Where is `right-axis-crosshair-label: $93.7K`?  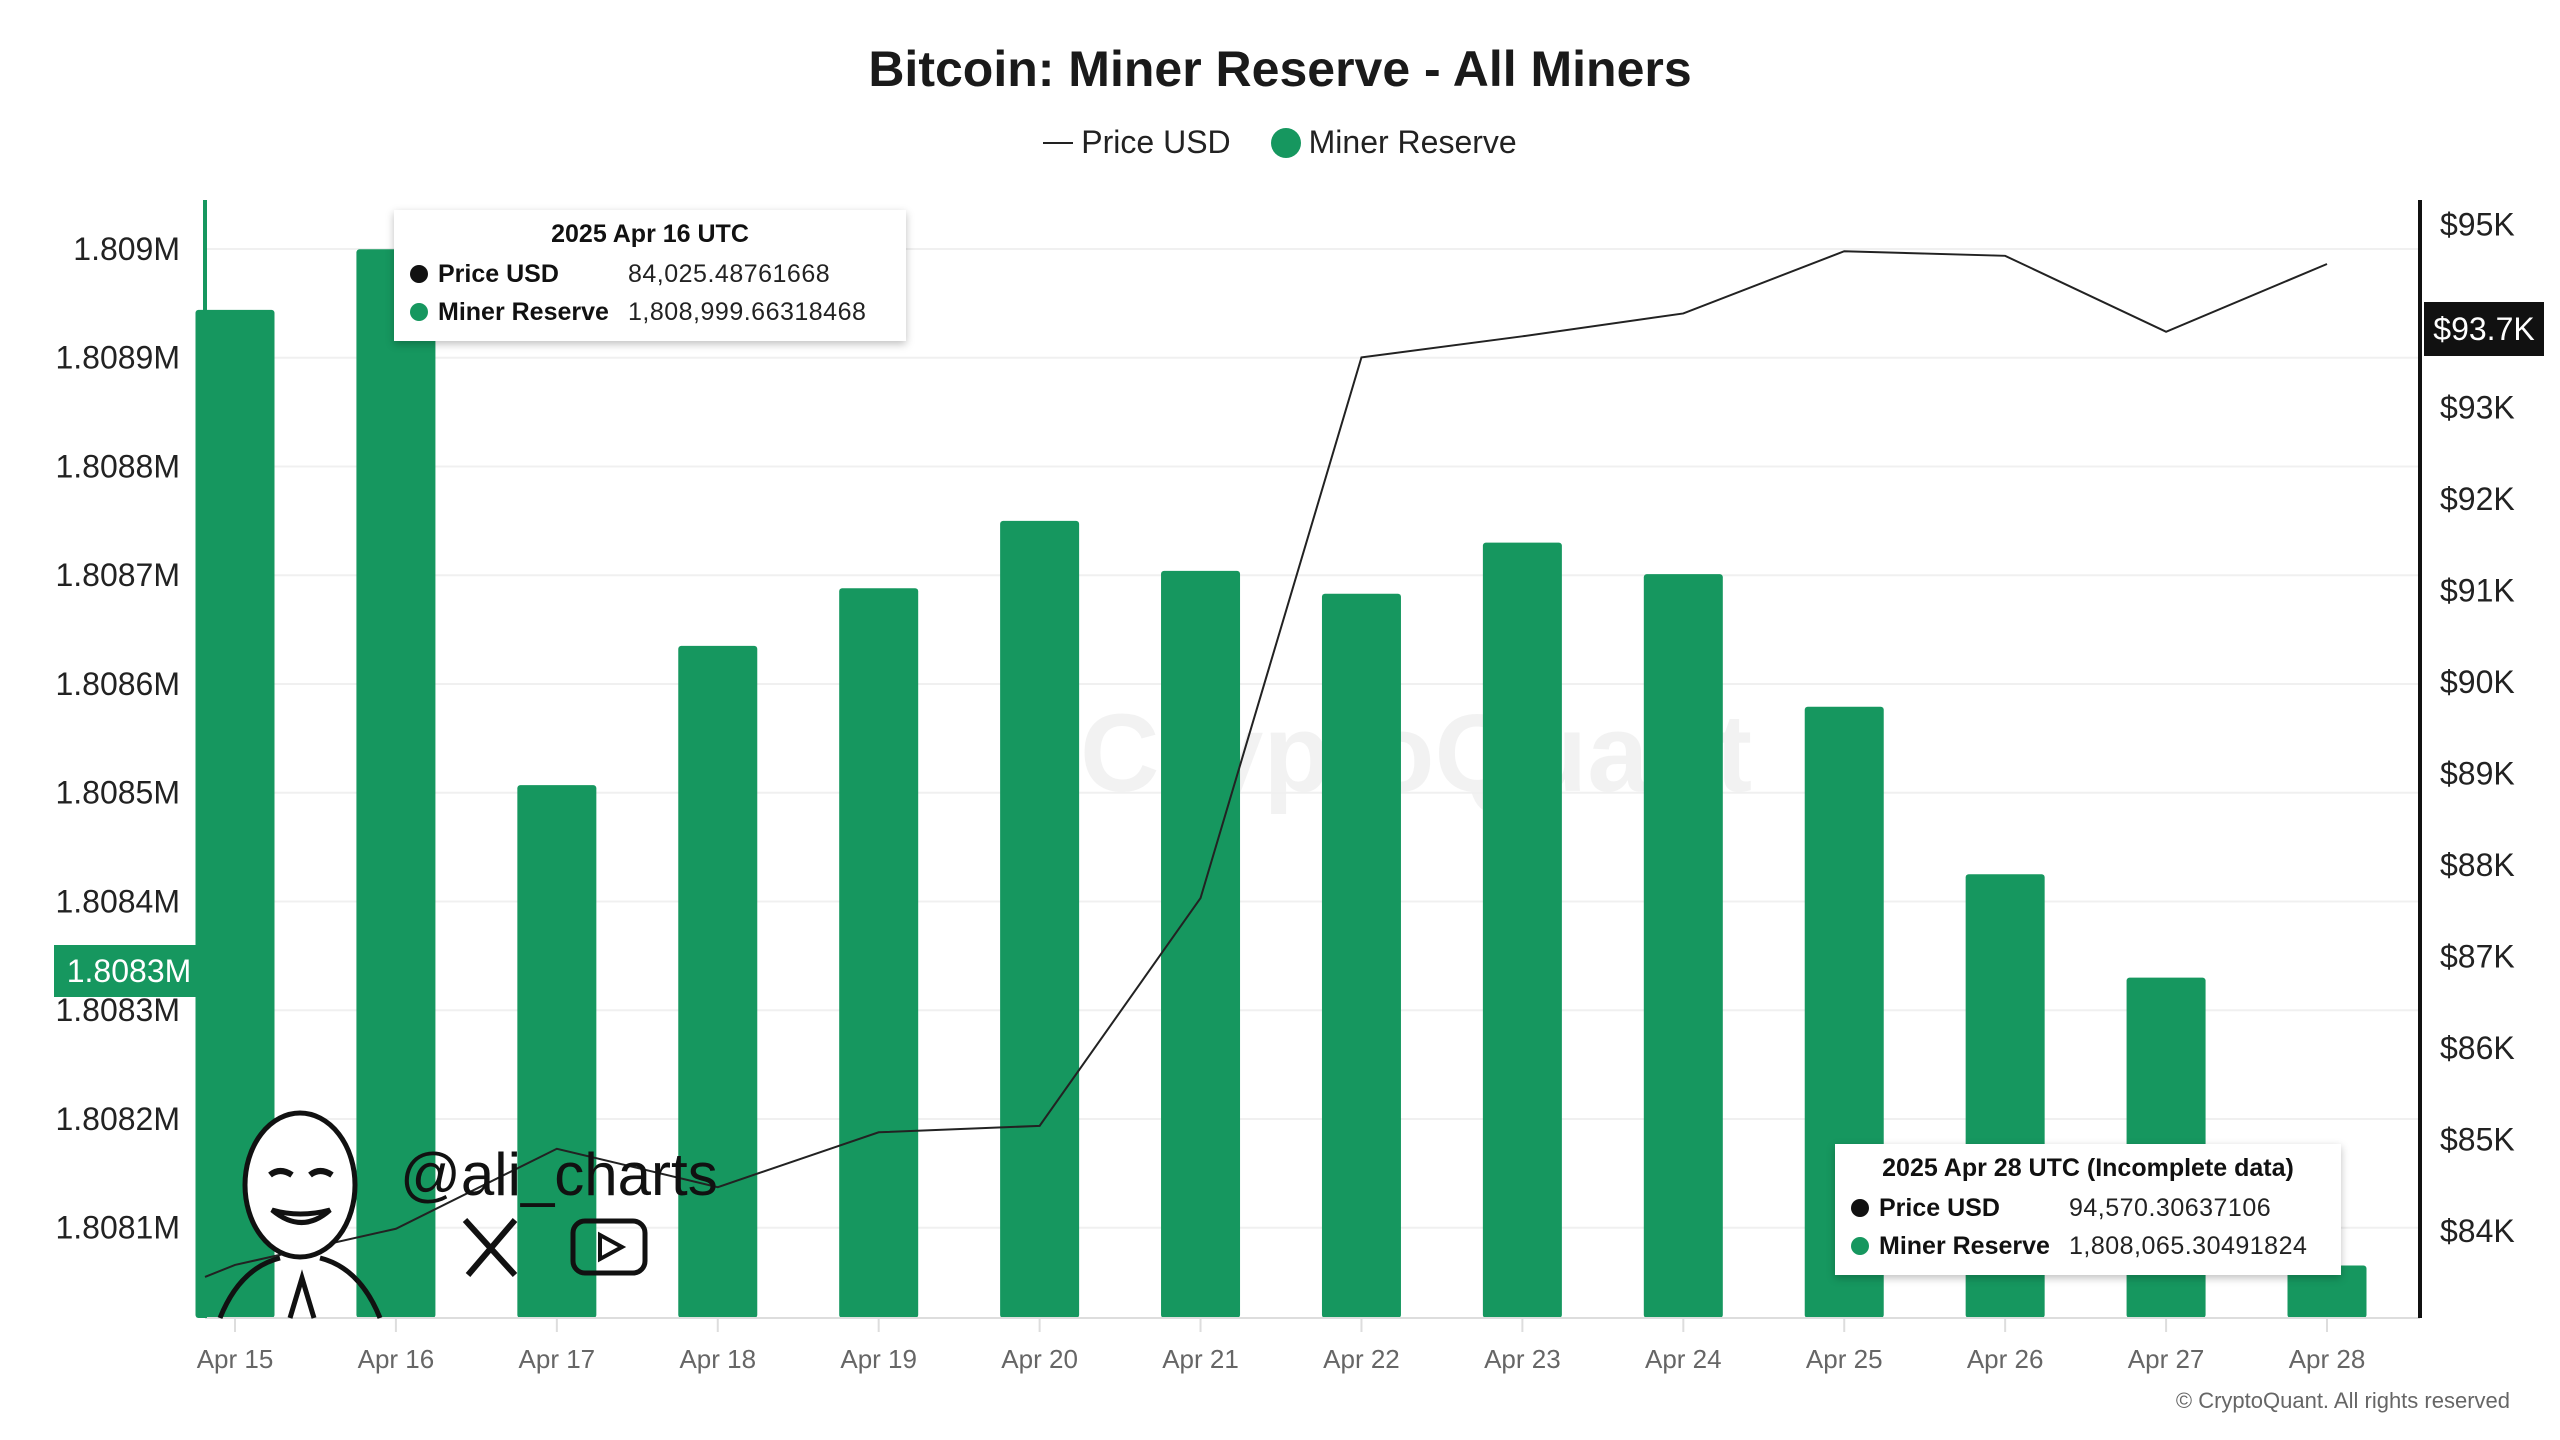 right-axis-crosshair-label: $93.7K is located at coordinates (2484, 329).